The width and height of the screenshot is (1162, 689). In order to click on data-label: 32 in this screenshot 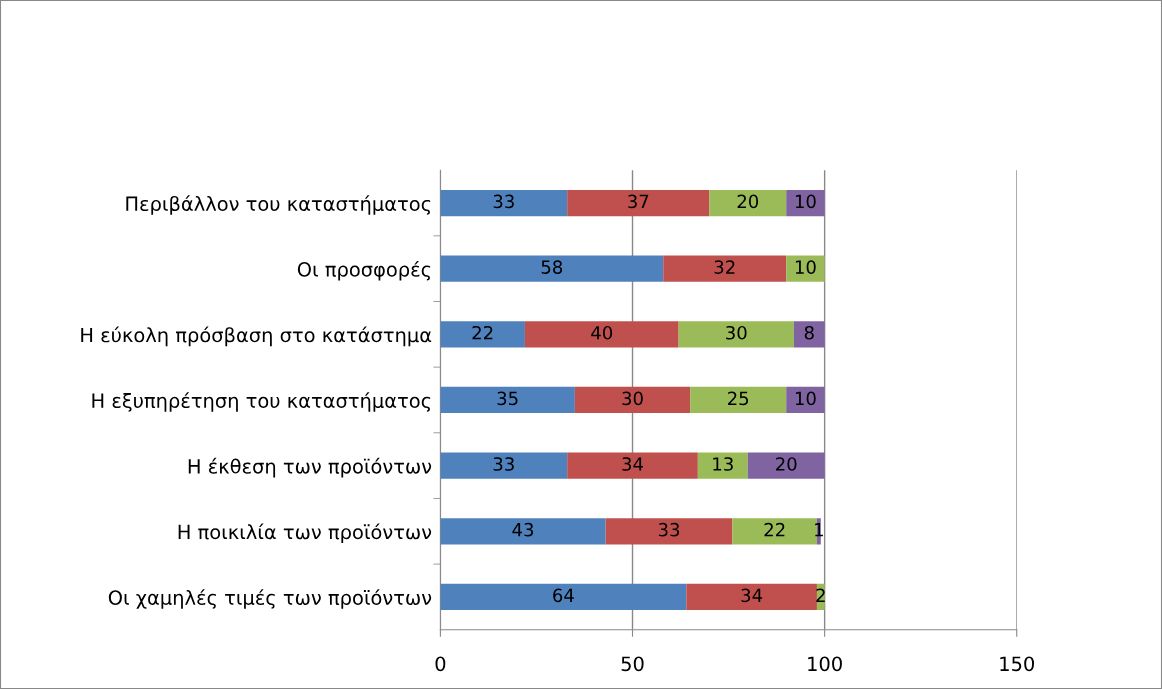, I will do `click(724, 267)`.